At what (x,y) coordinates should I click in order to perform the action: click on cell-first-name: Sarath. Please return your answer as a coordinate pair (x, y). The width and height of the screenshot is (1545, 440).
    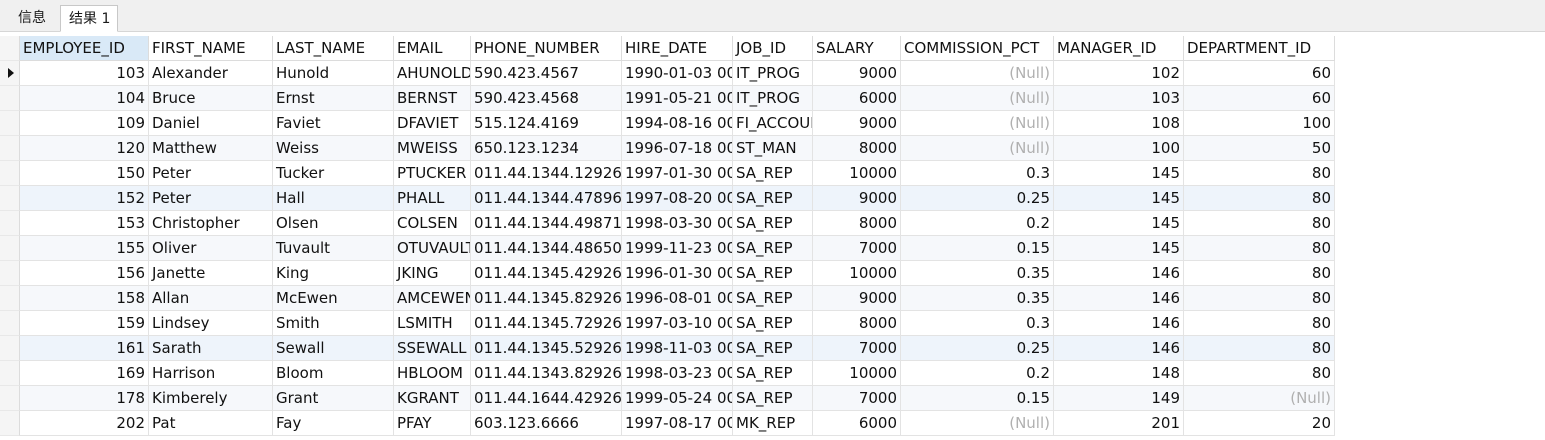
    Looking at the image, I should click on (211, 348).